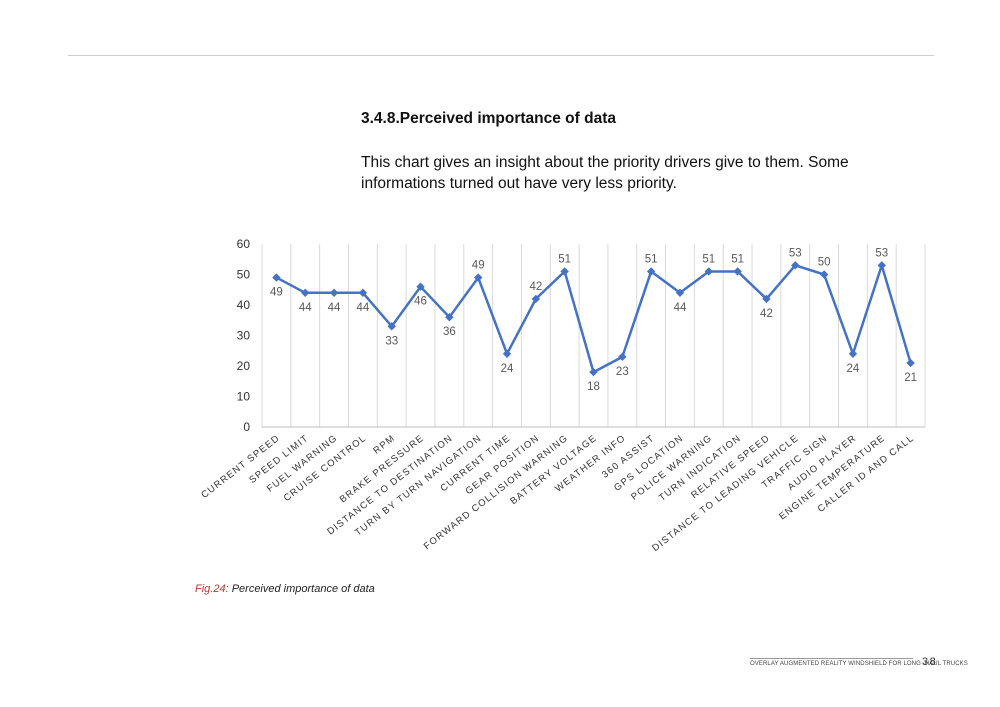 Image resolution: width=1000 pixels, height=707 pixels. What do you see at coordinates (246, 427) in the screenshot?
I see `y-tick-label: 0` at bounding box center [246, 427].